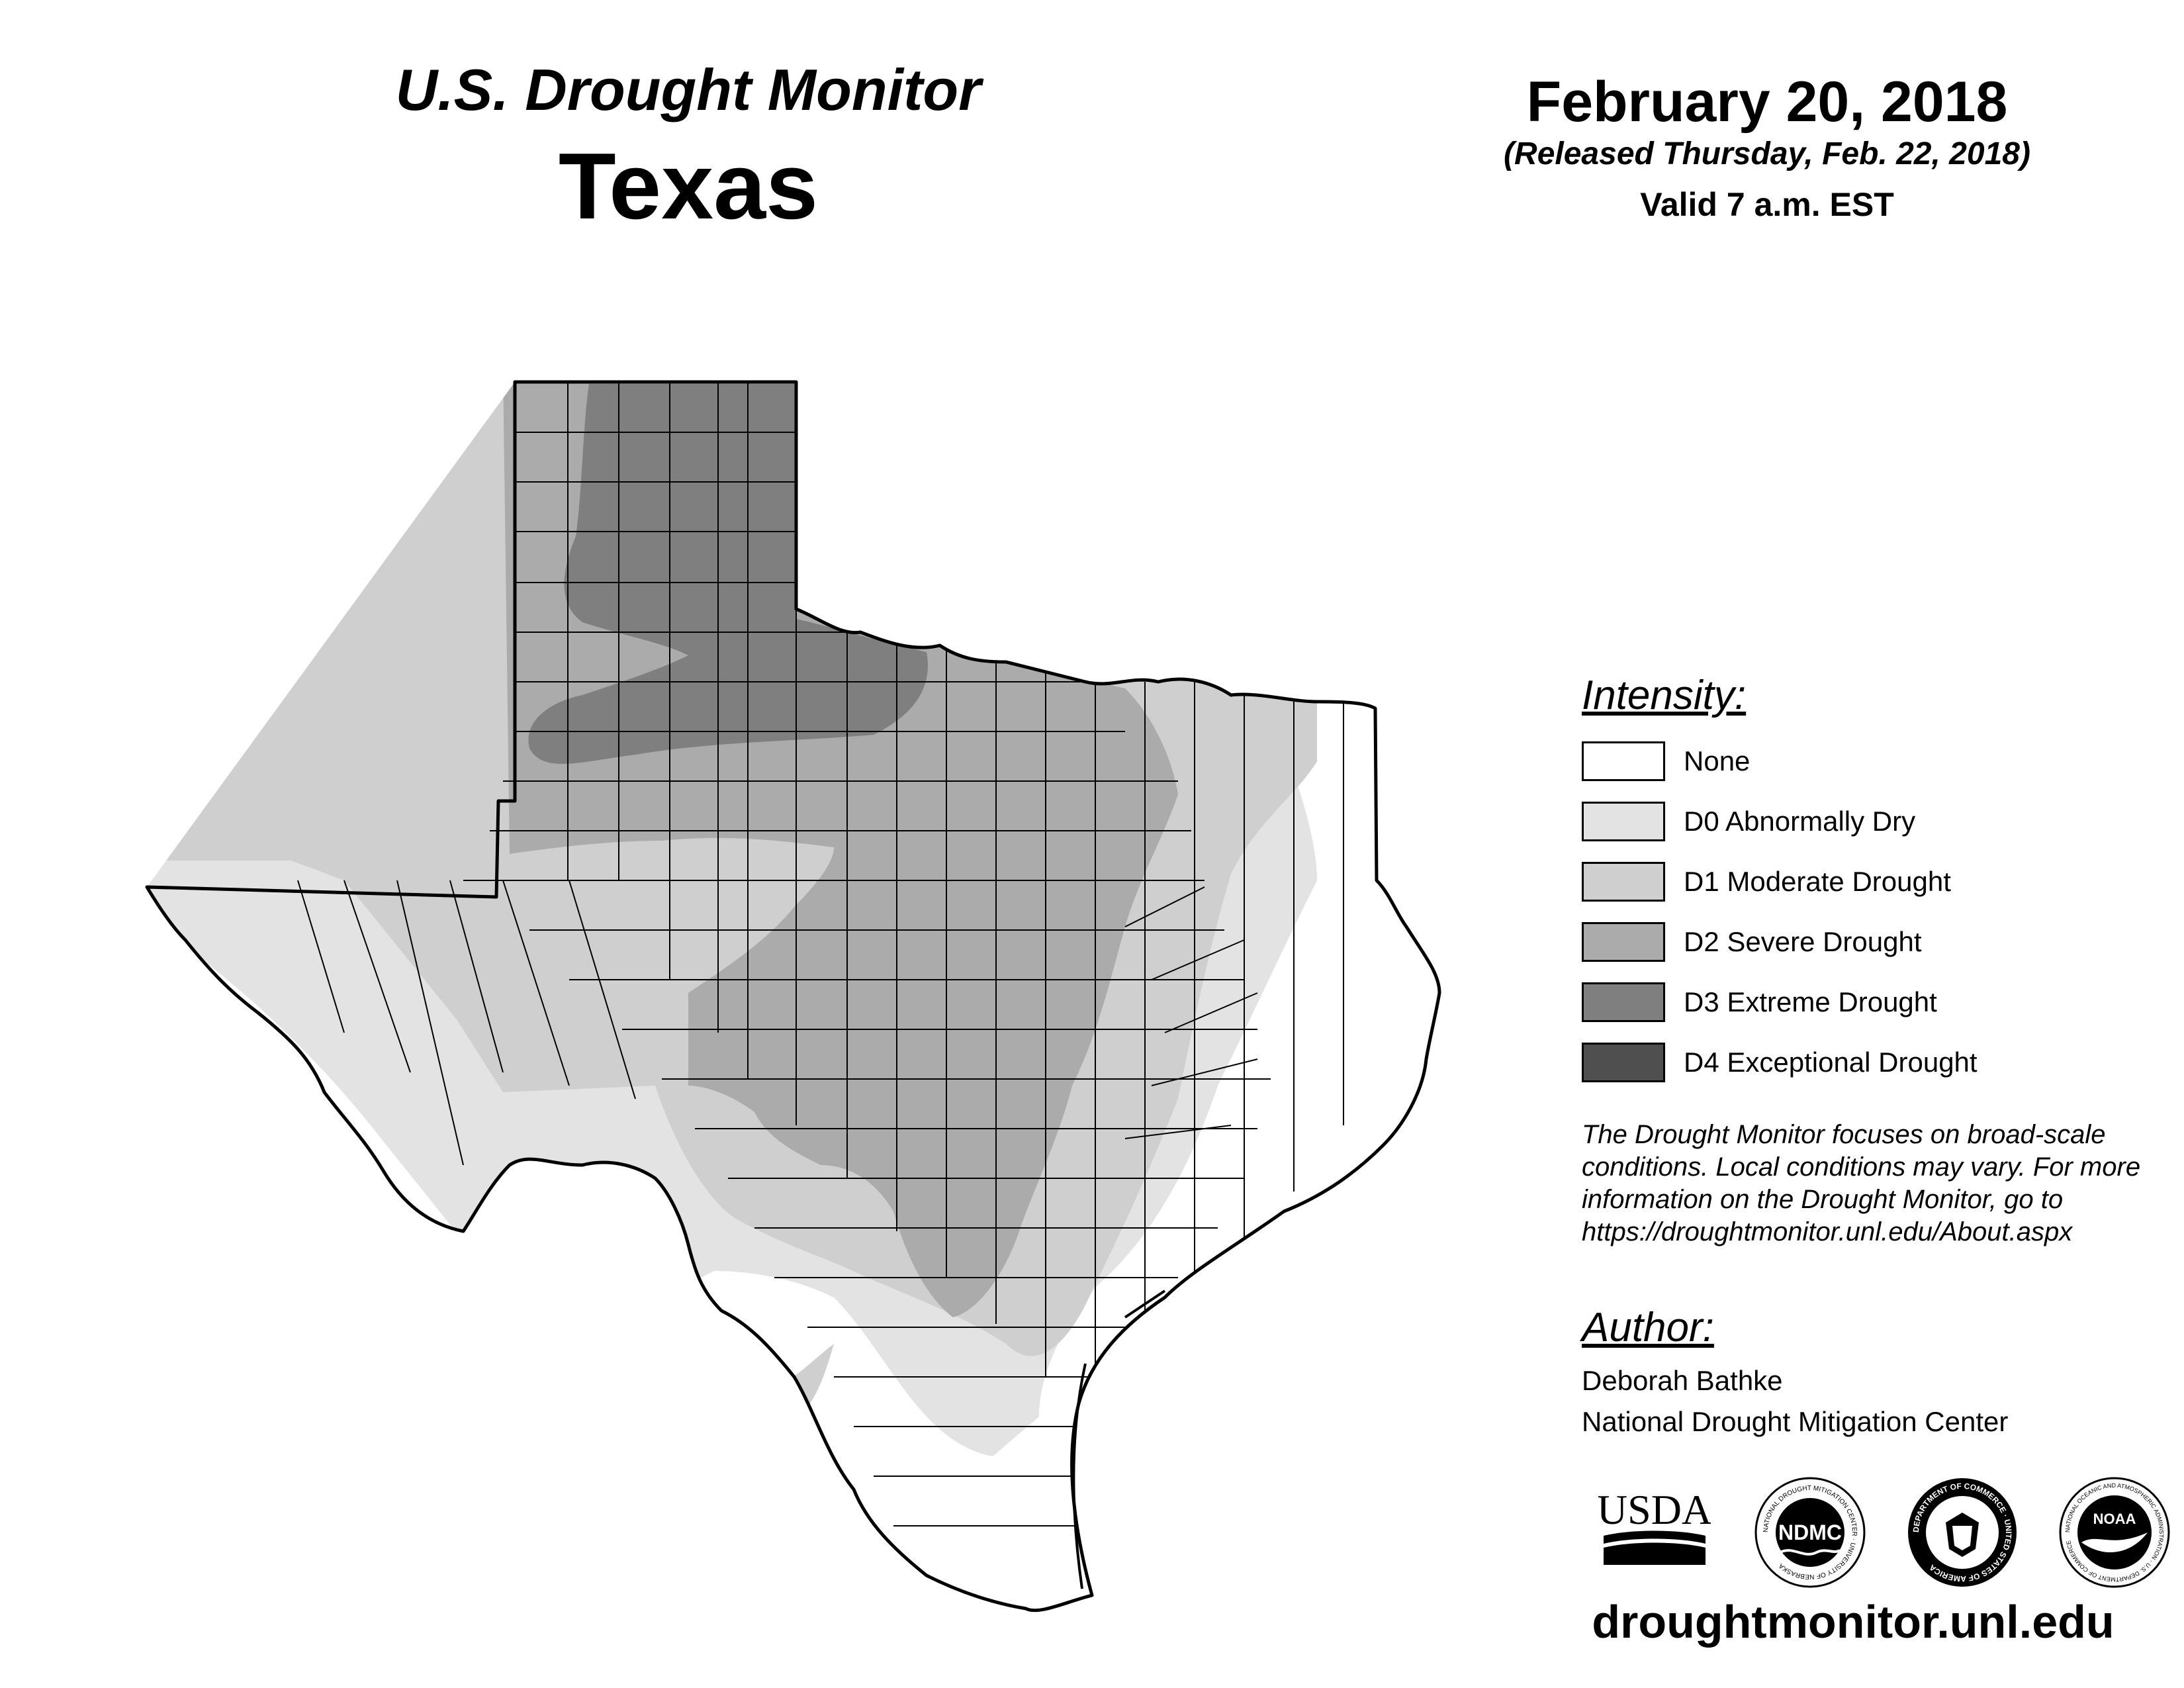  I want to click on author-name: Deborah Bathke, so click(1683, 1380).